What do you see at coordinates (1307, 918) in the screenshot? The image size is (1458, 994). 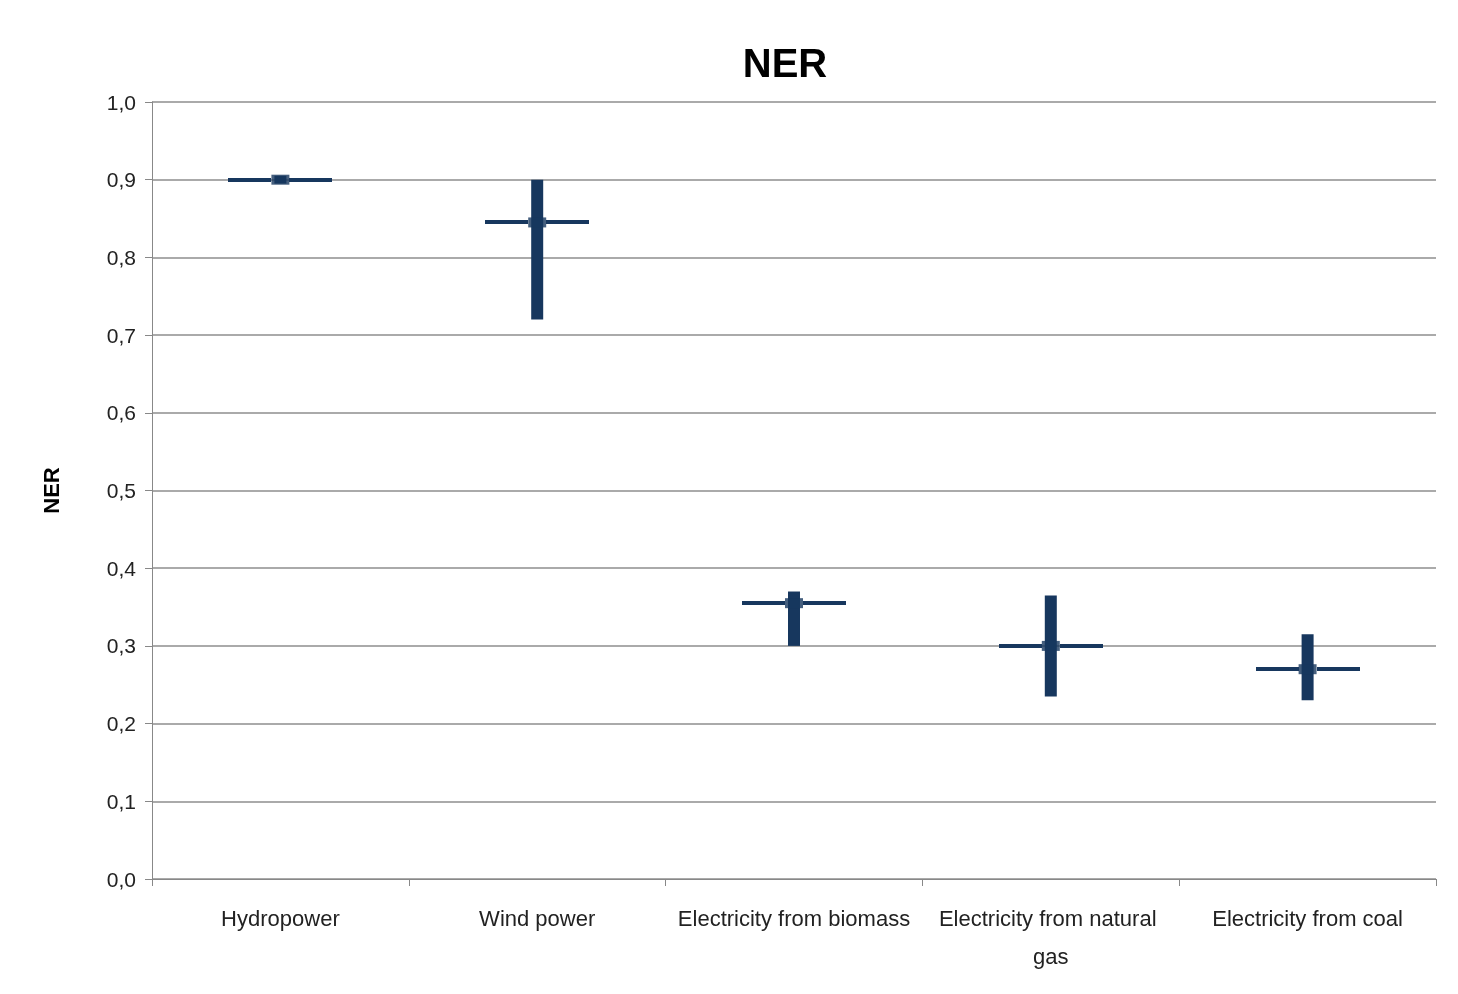 I see `x-tick-label: Electricity from coal` at bounding box center [1307, 918].